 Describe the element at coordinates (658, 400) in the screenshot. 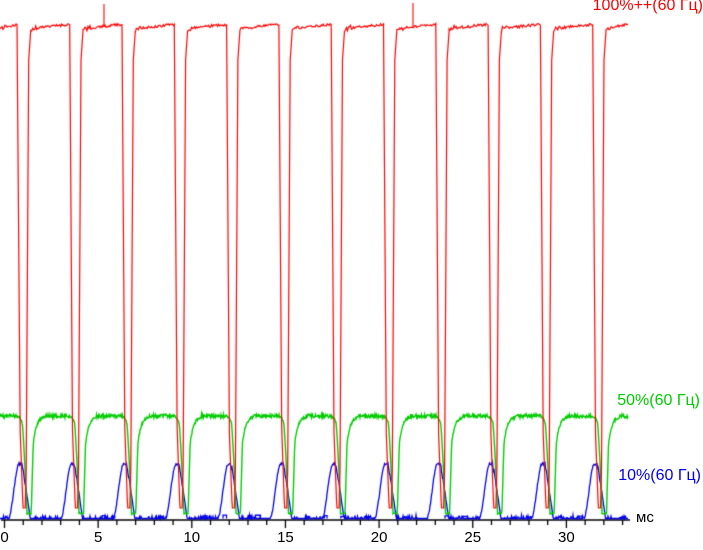

I see `series-label-50-percent: 50%(60 Гц)` at that location.